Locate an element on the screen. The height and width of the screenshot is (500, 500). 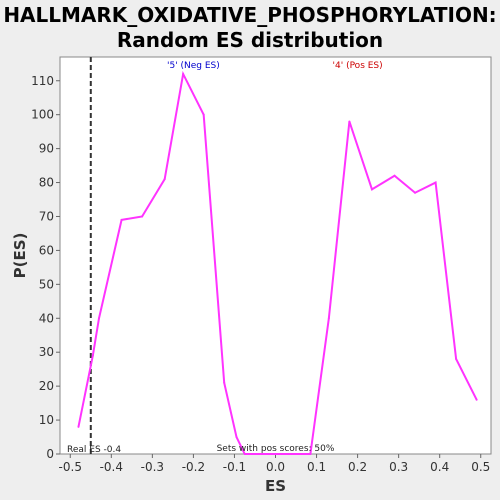
y-tick-label: 80 is located at coordinates (46, 183).